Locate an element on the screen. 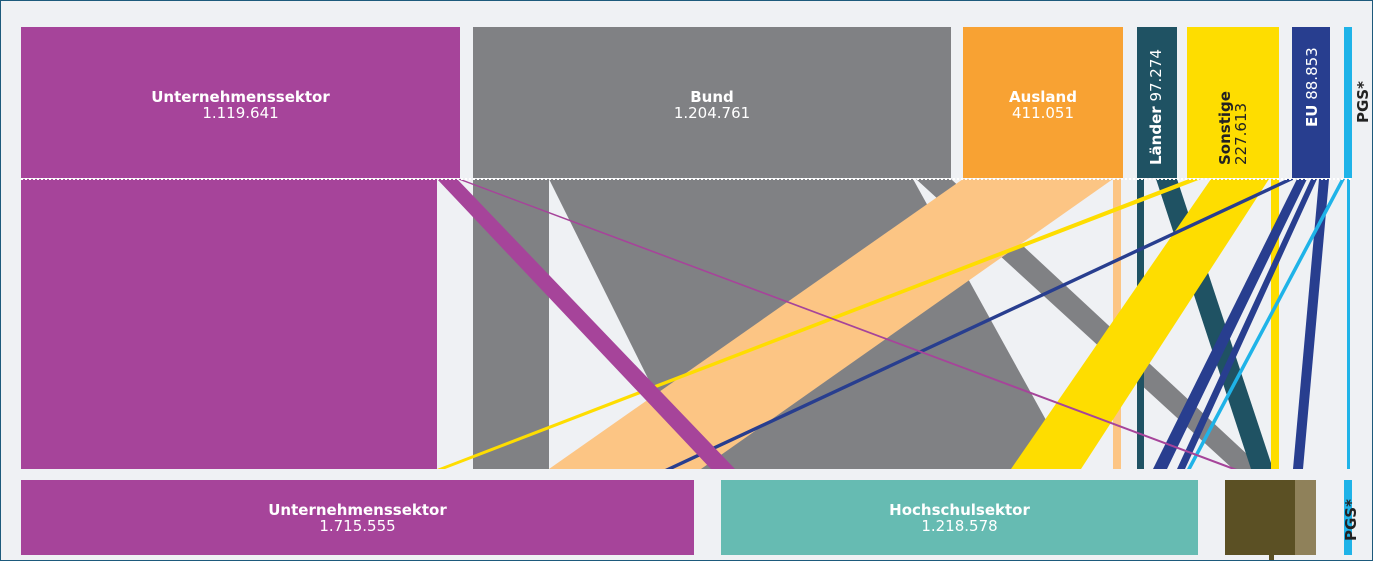 The height and width of the screenshot is (561, 1373). source-unternehmenssektor: Unternehmenssektor 1.119.641 is located at coordinates (240, 102).